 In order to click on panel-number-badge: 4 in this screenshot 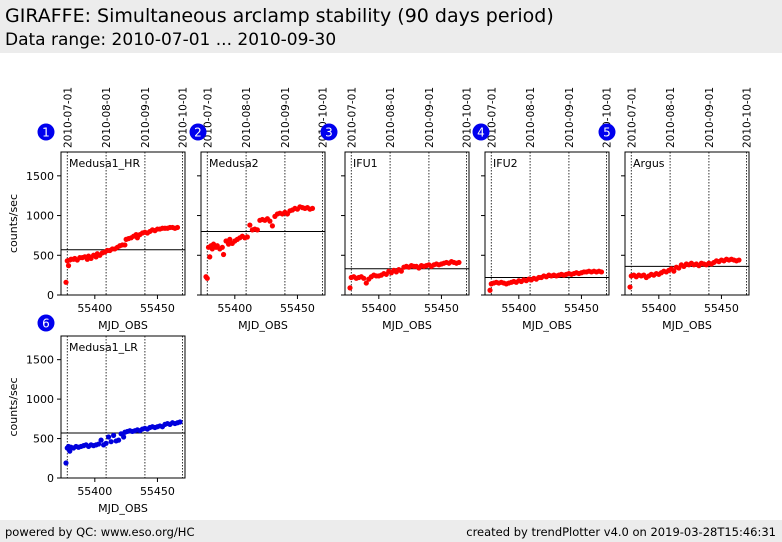, I will do `click(481, 132)`.